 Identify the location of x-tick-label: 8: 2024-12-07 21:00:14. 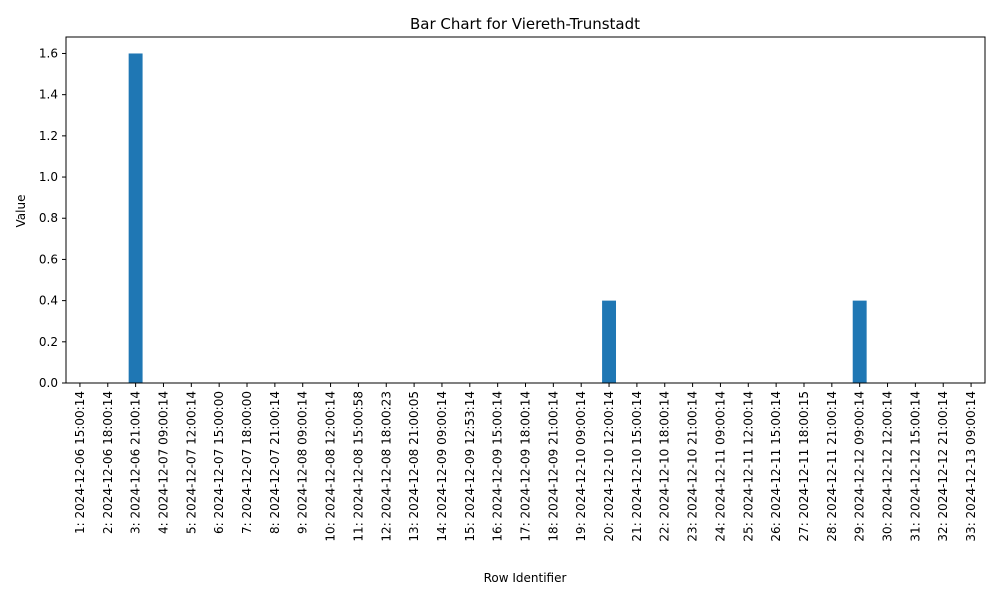
(275, 462).